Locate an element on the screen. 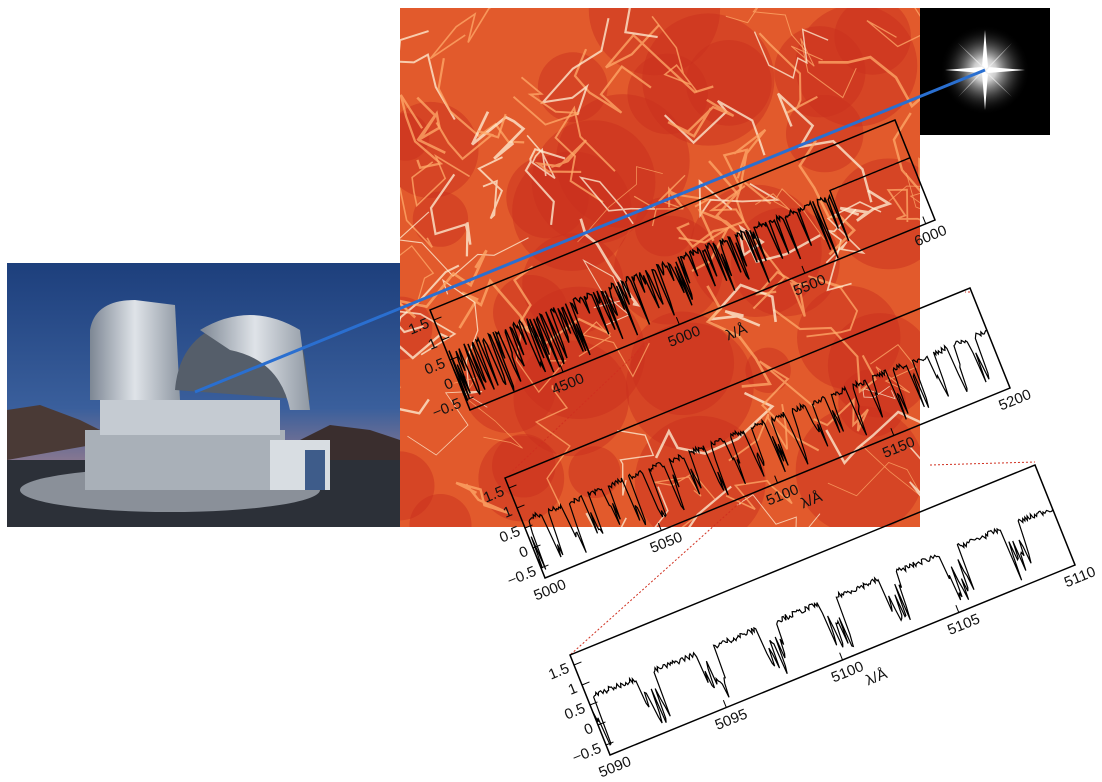 The width and height of the screenshot is (1102, 782). y-tick-label: −0.5 is located at coordinates (586, 754).